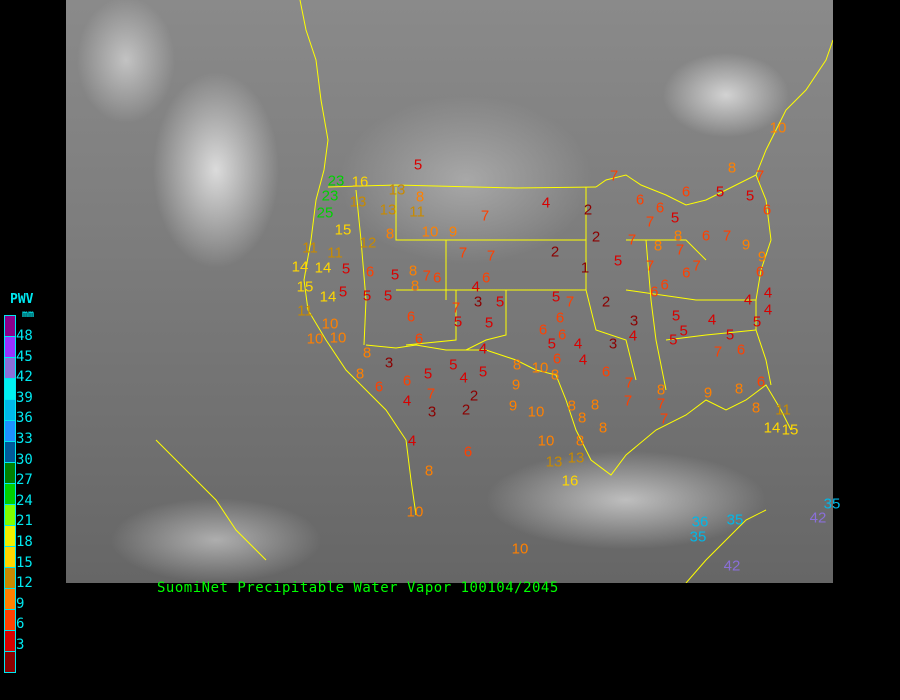  Describe the element at coordinates (325, 213) in the screenshot. I see `station-pwv-value: 25` at that location.